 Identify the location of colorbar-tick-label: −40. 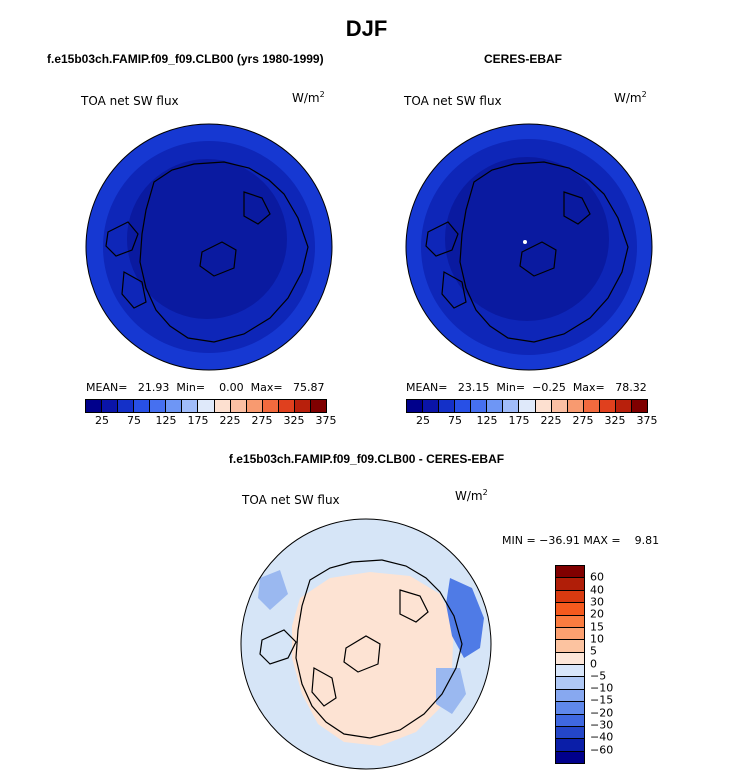
(602, 737).